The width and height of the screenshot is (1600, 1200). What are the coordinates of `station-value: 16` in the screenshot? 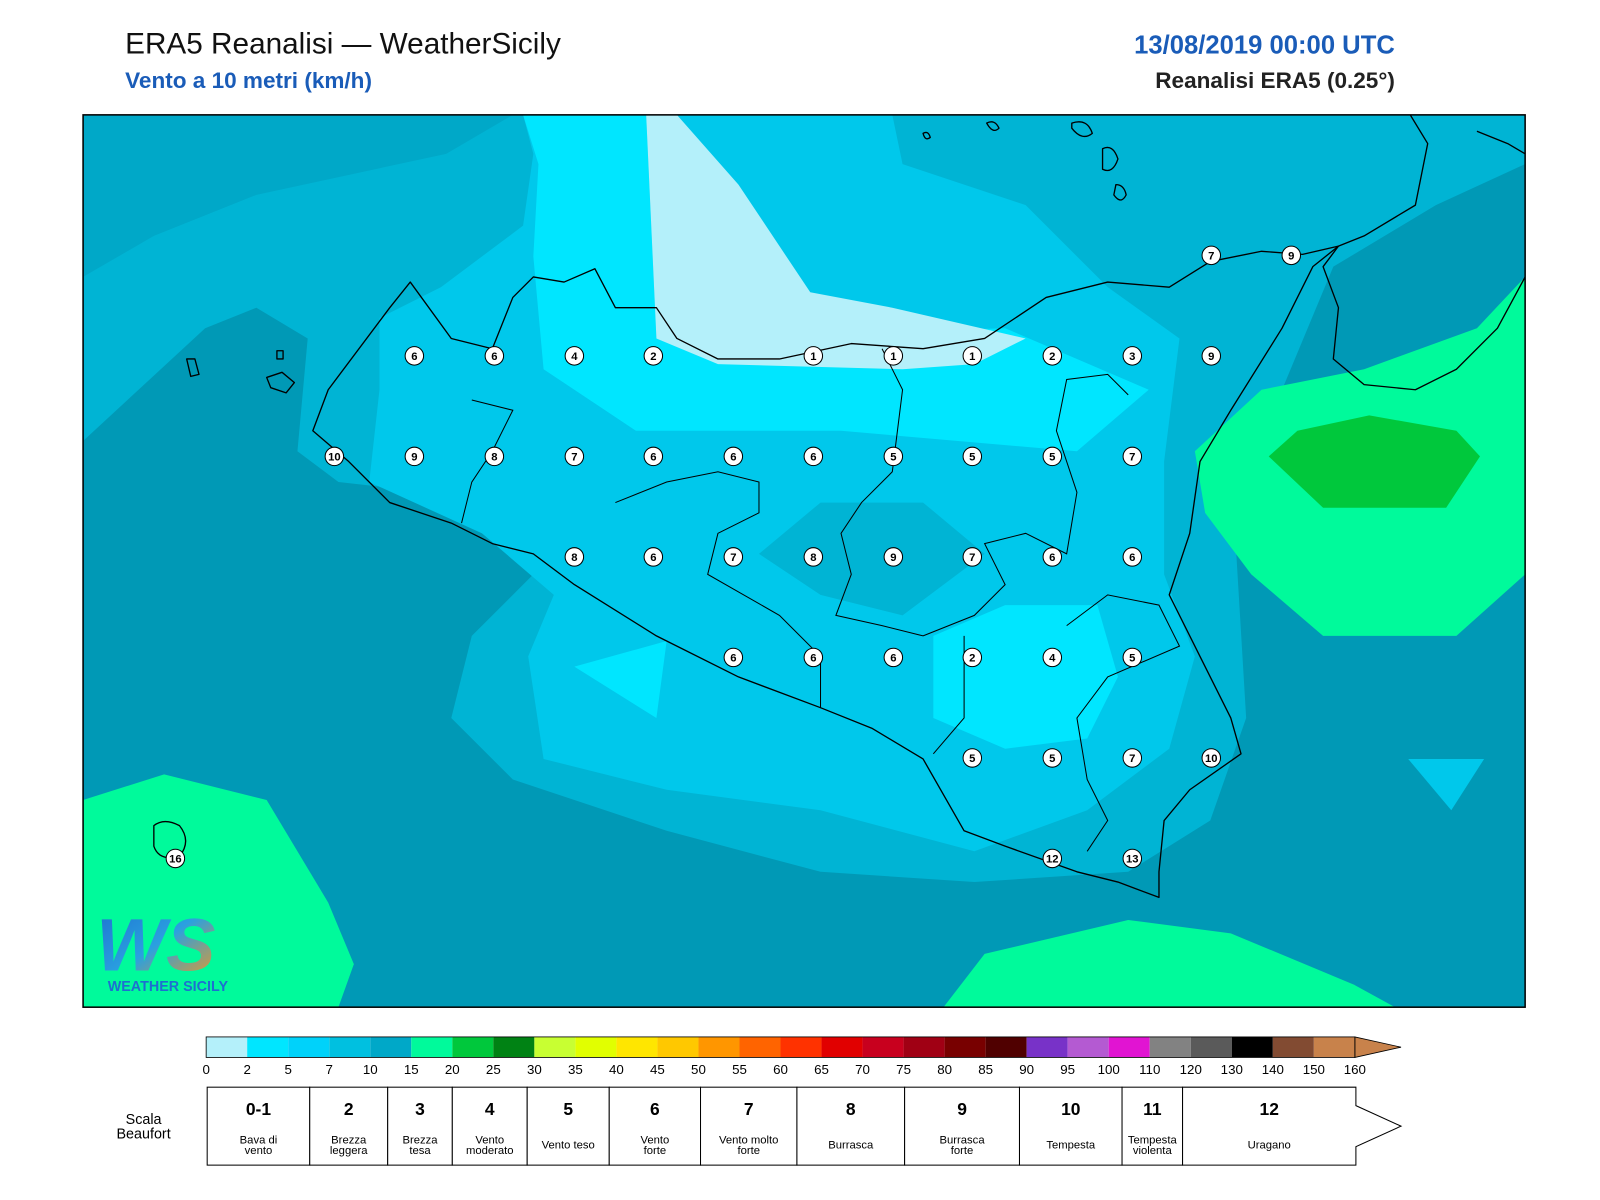 It's located at (175, 860).